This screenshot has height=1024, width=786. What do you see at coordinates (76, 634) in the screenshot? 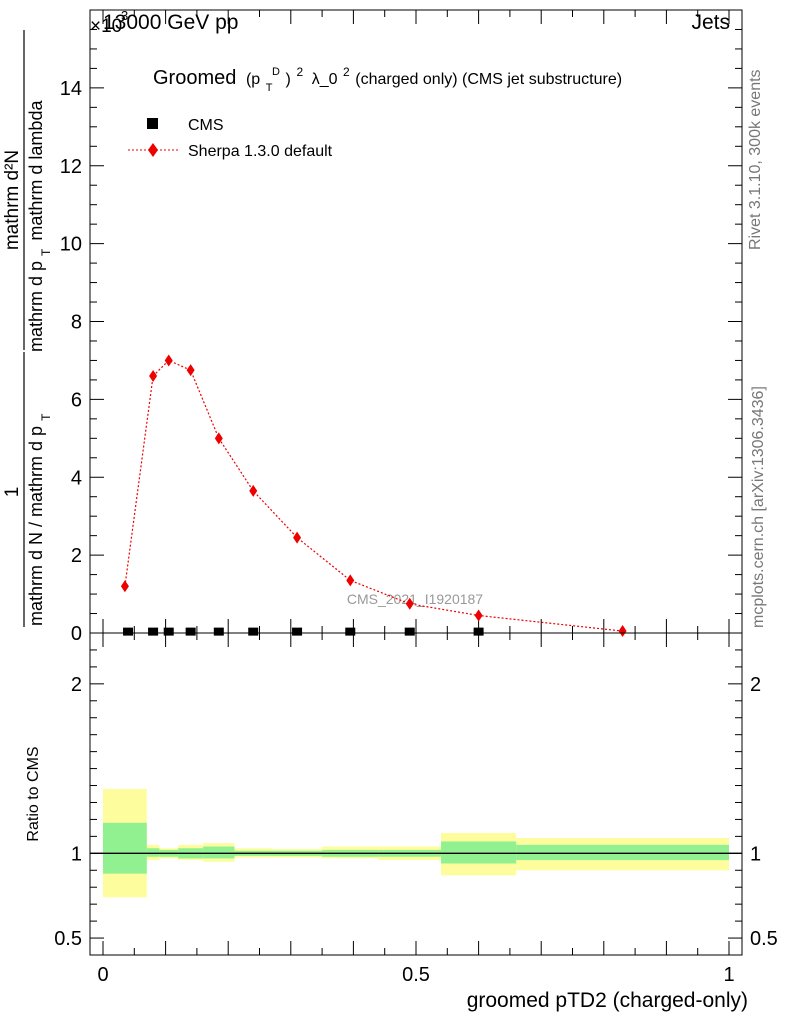
I see `main-y-tick-label: 0` at bounding box center [76, 634].